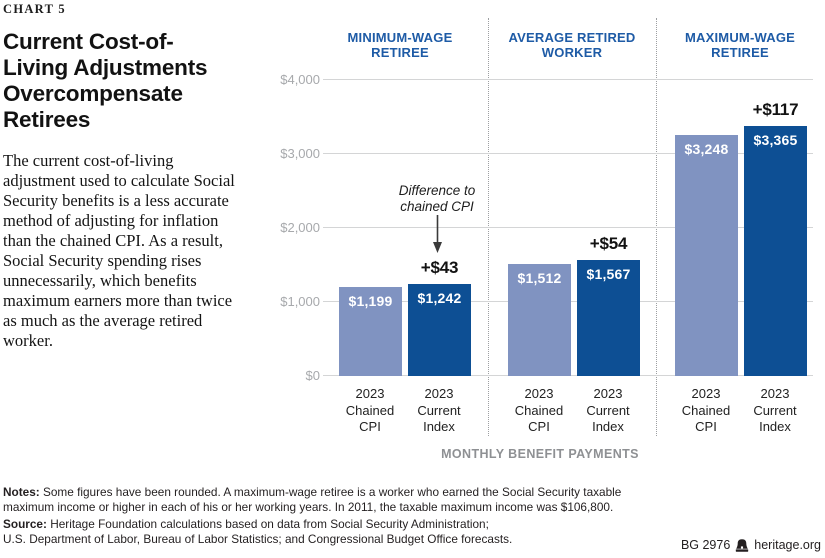  I want to click on bar-group-minimum-wage: $1,199 +$43 $1,242, so click(405, 317).